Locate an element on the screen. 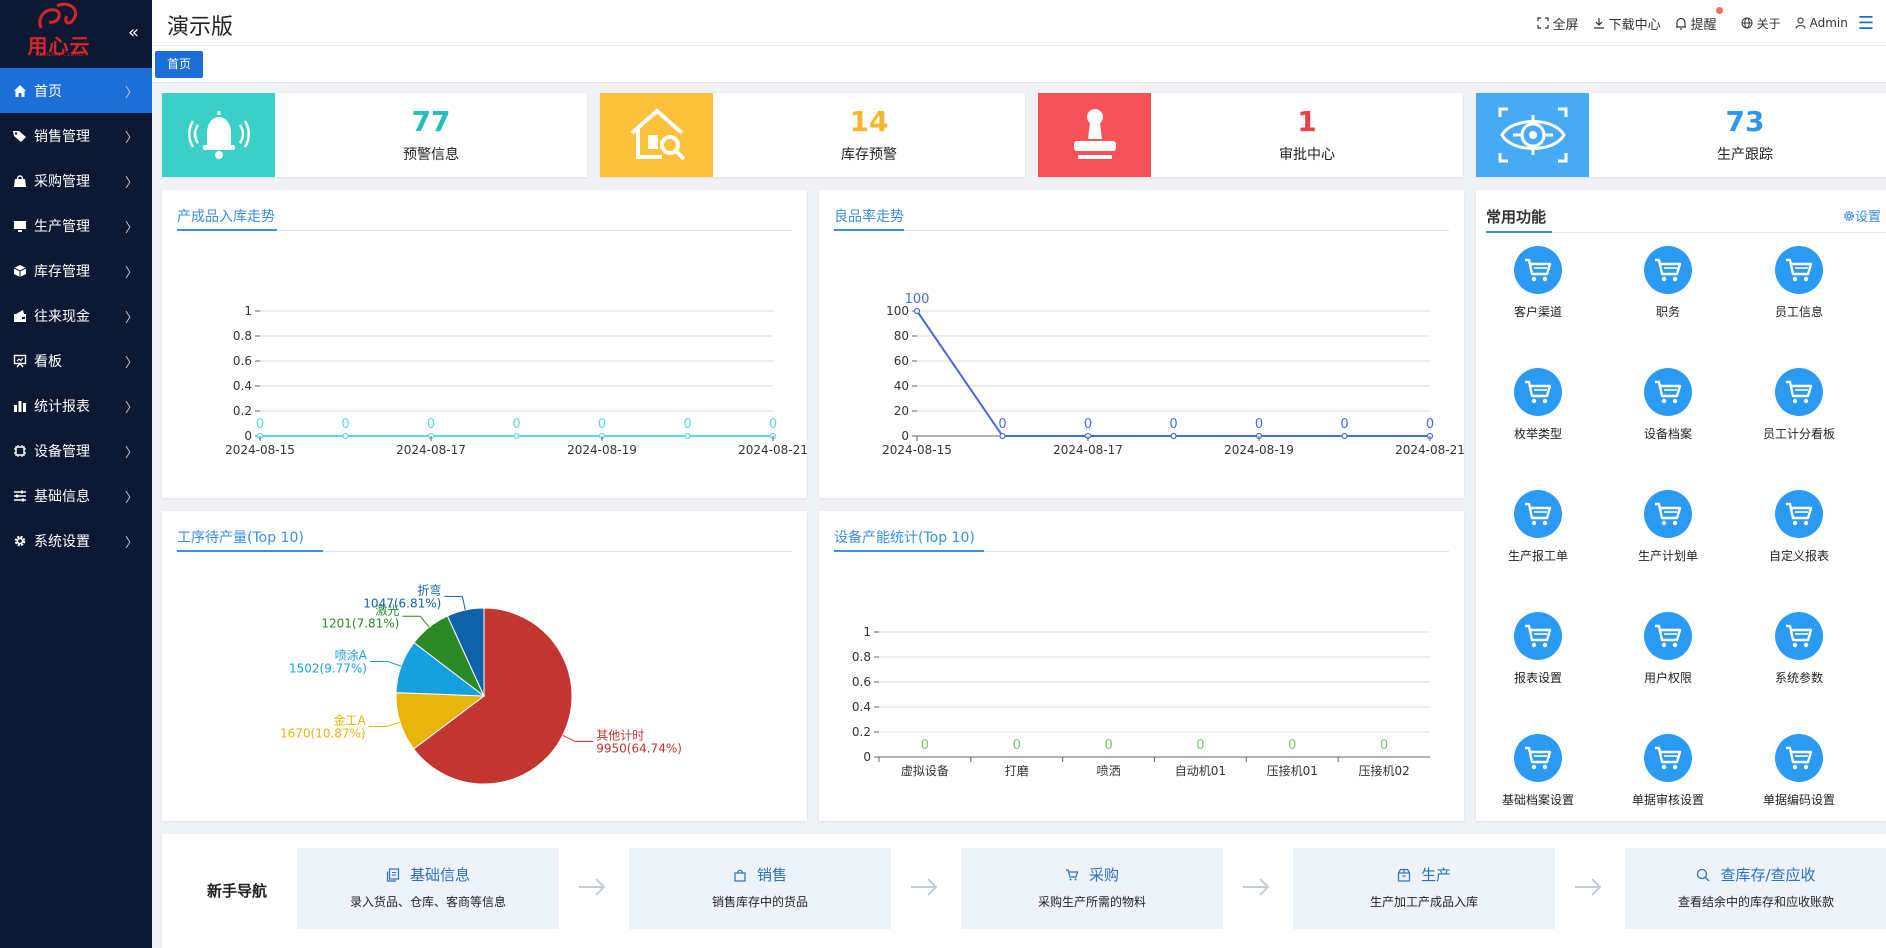 The height and width of the screenshot is (948, 1886). sidebar-item-cash: 往来现金 〉 is located at coordinates (76, 315).